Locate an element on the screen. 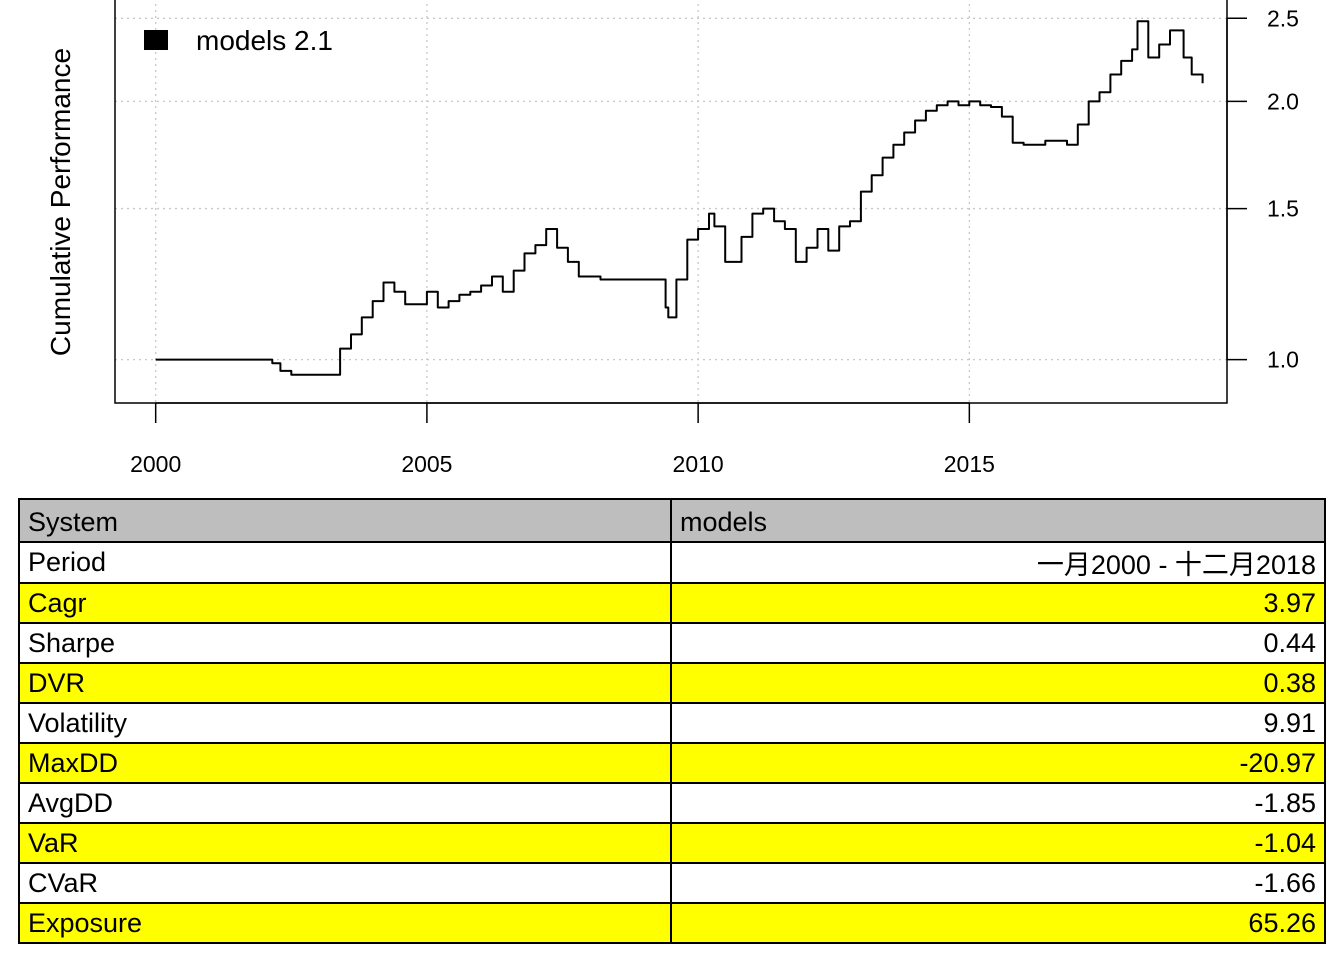  y-axis: 1.0 1.5 2.0 2.5 is located at coordinates (1262, 189).